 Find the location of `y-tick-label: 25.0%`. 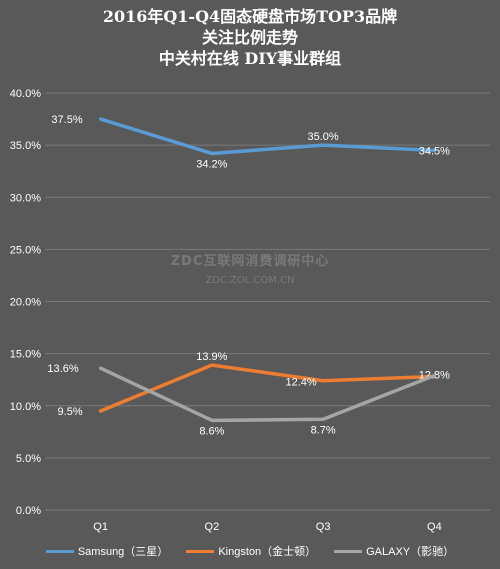

y-tick-label: 25.0% is located at coordinates (25, 250).